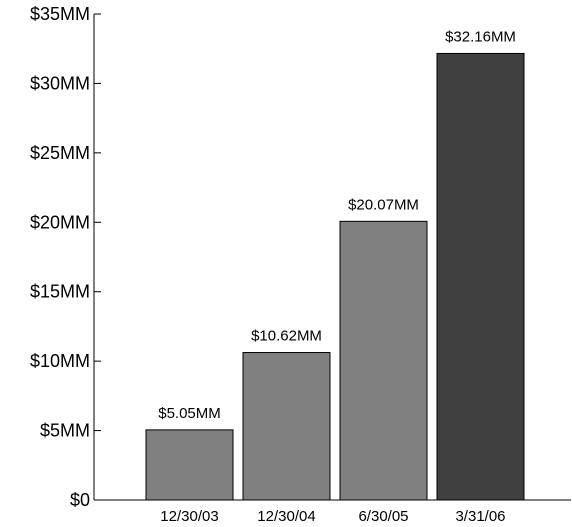 The width and height of the screenshot is (572, 527). Describe the element at coordinates (286, 336) in the screenshot. I see `bar-data-label: $10.62MM` at that location.